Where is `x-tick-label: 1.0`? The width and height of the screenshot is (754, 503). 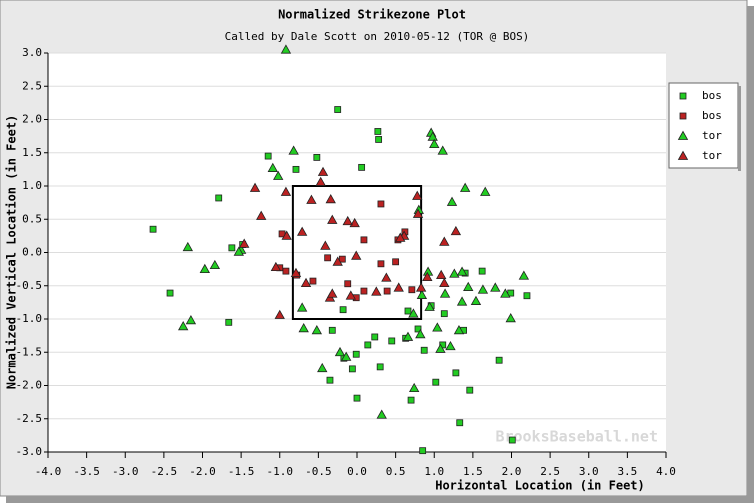 x-tick-label: 1.0 is located at coordinates (434, 471).